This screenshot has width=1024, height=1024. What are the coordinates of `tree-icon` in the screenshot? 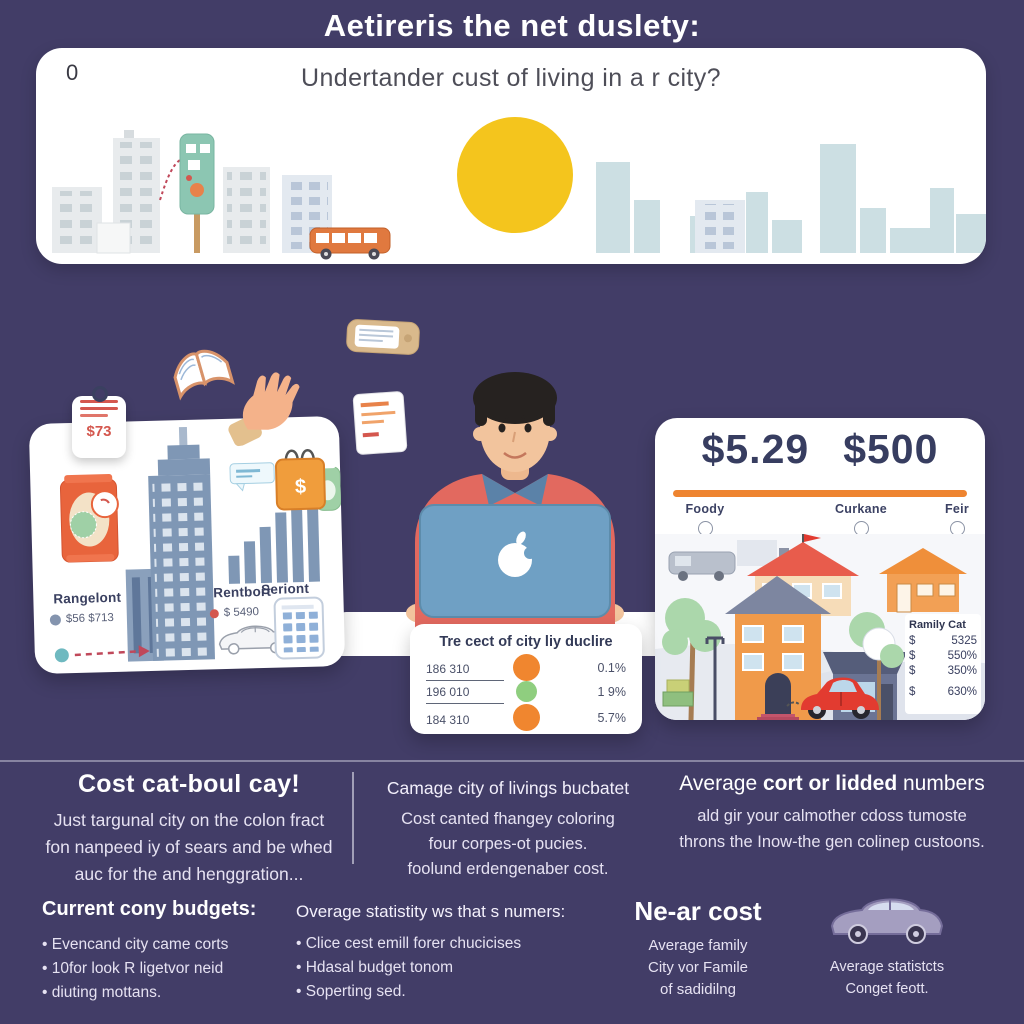 It's located at (876, 666).